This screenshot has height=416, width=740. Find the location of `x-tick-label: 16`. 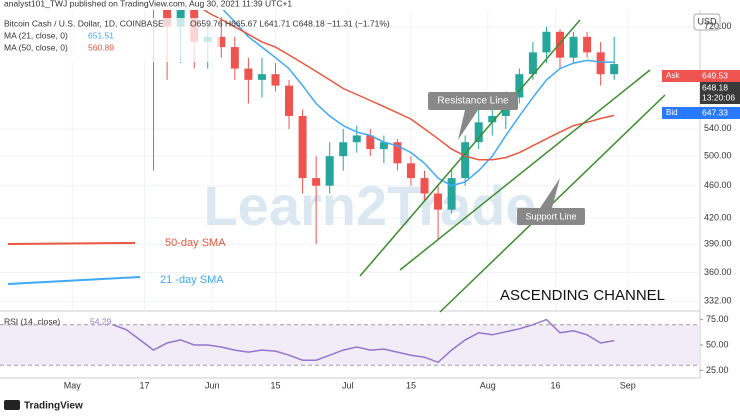

x-tick-label: 16 is located at coordinates (555, 385).